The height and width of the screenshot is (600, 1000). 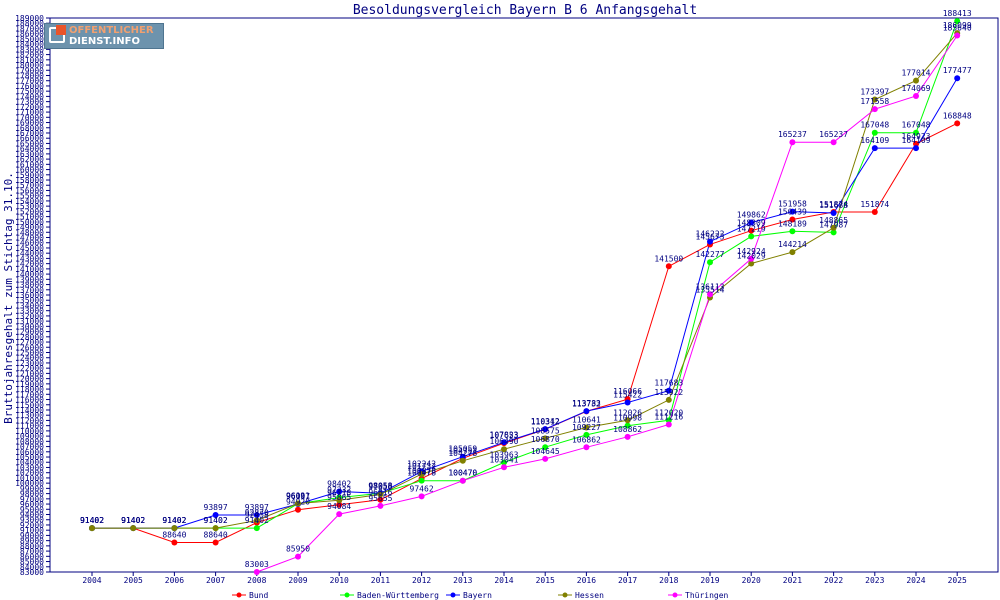 I want to click on x-tick-label: 2005, so click(x=133, y=580).